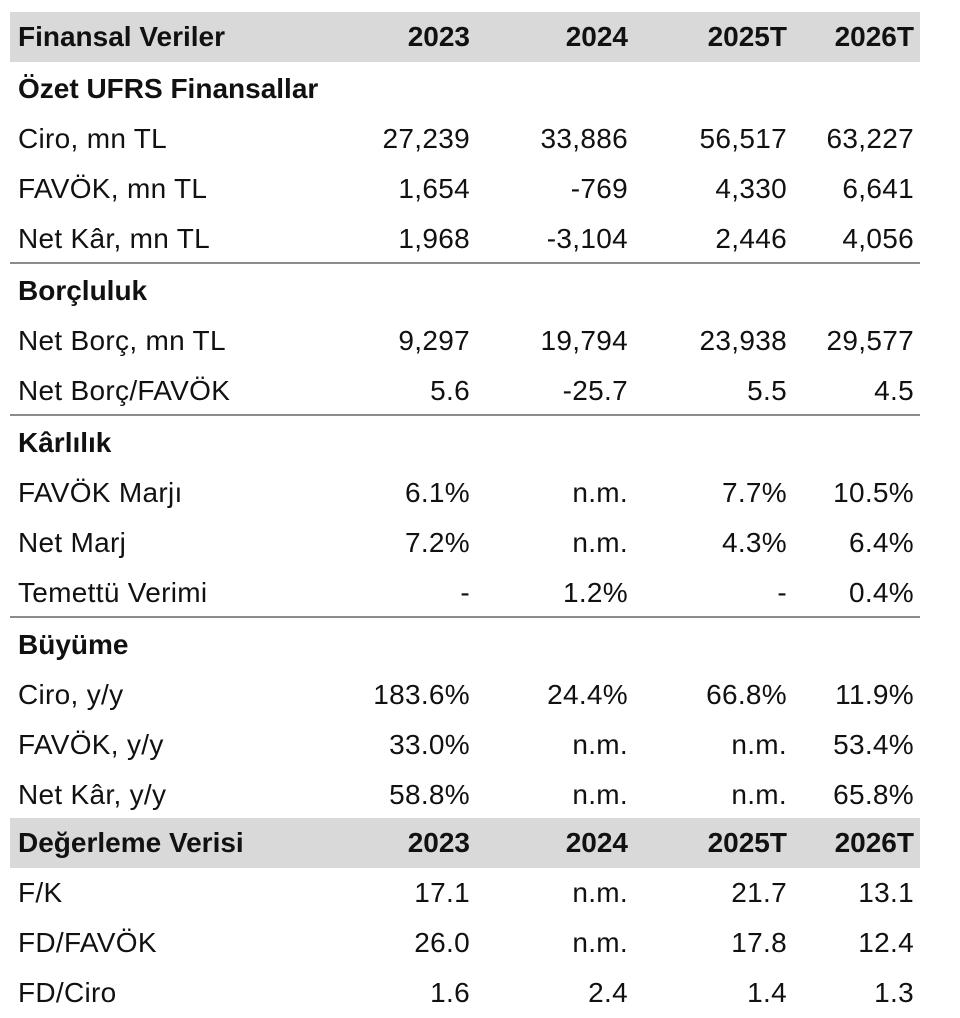  Describe the element at coordinates (743, 340) in the screenshot. I see `row-value: 23,938` at that location.